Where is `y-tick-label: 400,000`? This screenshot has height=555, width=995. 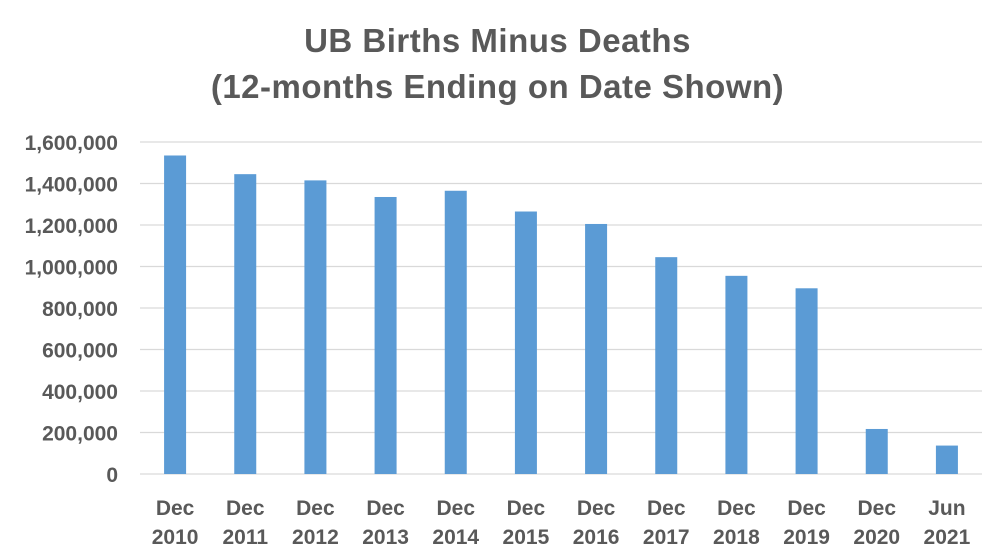 y-tick-label: 400,000 is located at coordinates (80, 392).